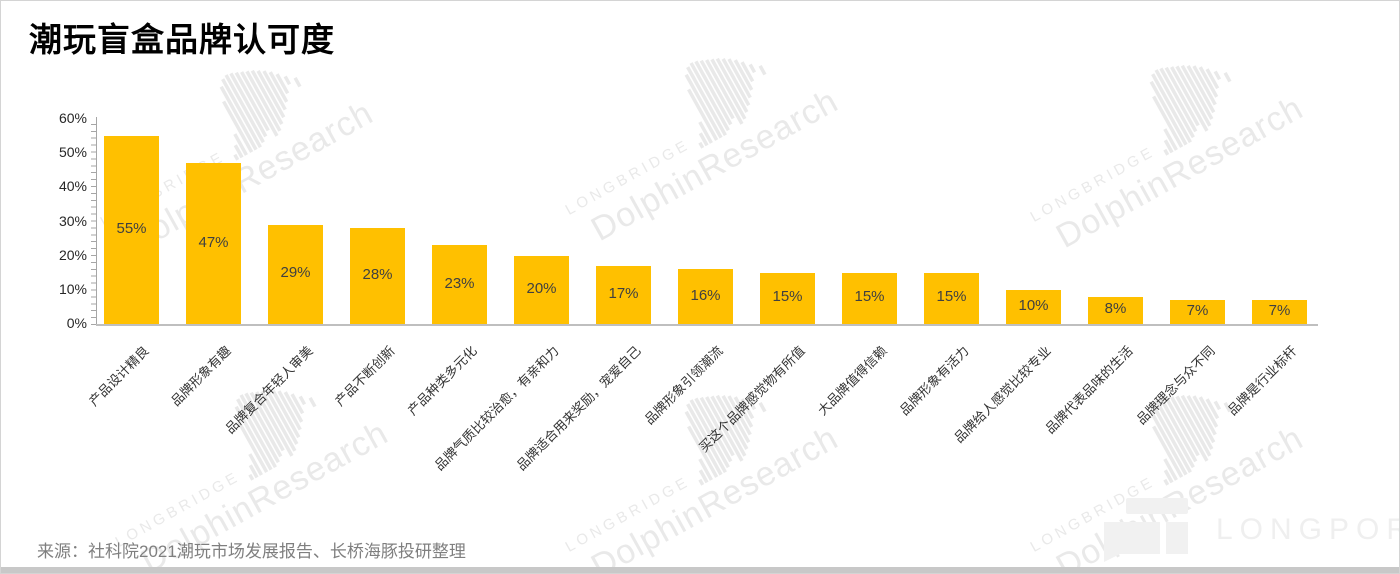 The height and width of the screenshot is (574, 1400). Describe the element at coordinates (853, 381) in the screenshot. I see `category-label: 大品牌值得信赖` at that location.